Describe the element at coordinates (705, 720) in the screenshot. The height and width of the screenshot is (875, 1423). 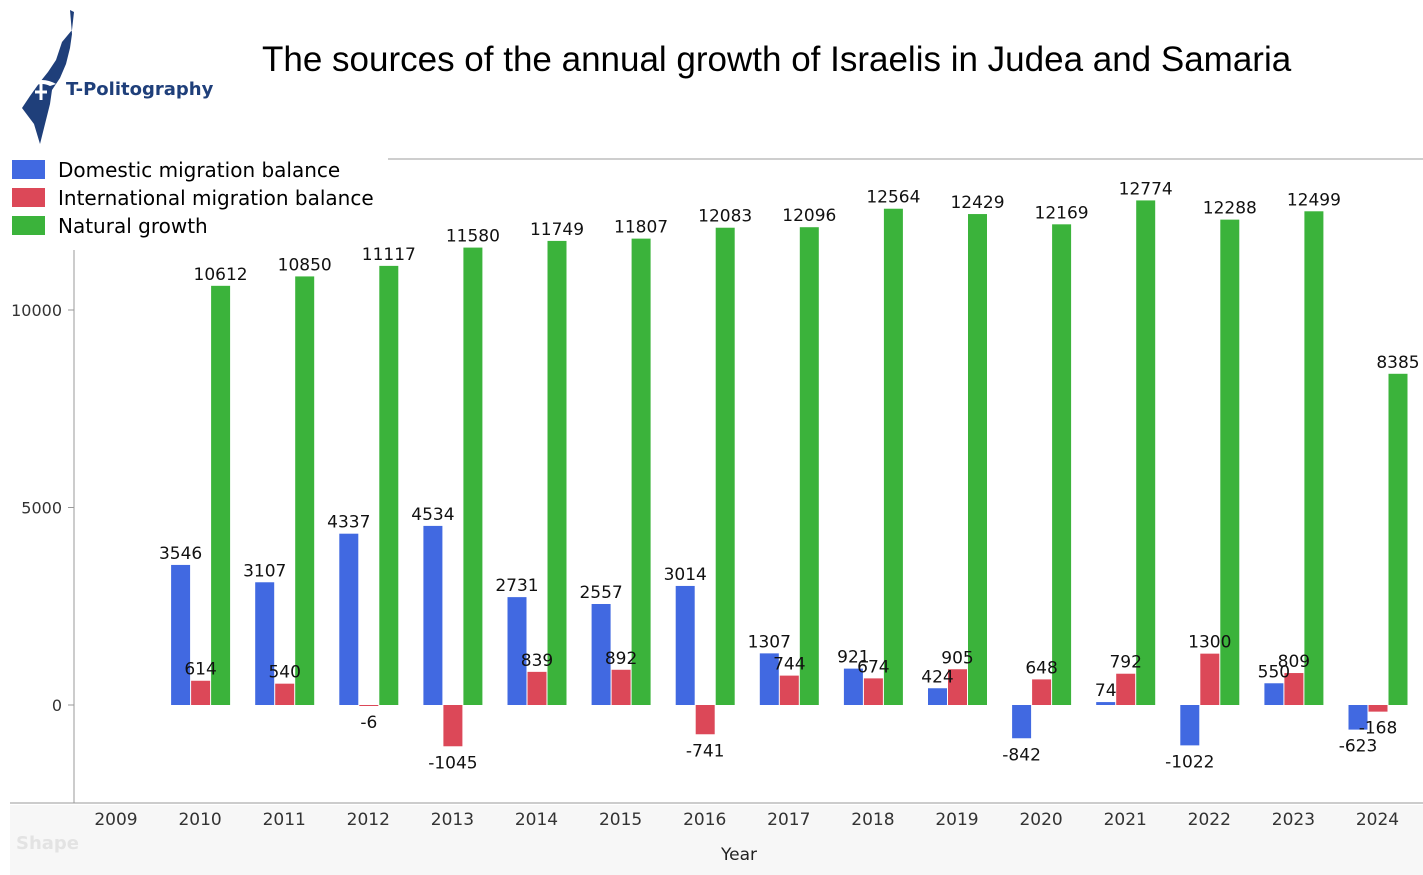
I see `bar-1-2016` at that location.